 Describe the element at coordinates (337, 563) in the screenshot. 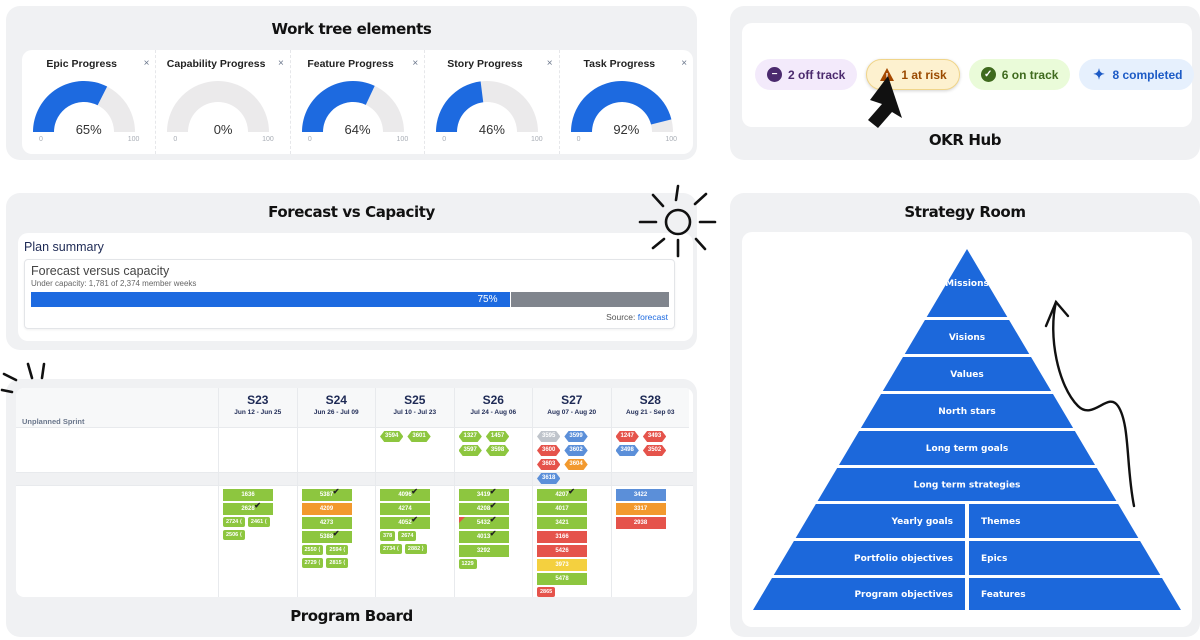

I see `dependency-card: 2815 ⟨` at that location.